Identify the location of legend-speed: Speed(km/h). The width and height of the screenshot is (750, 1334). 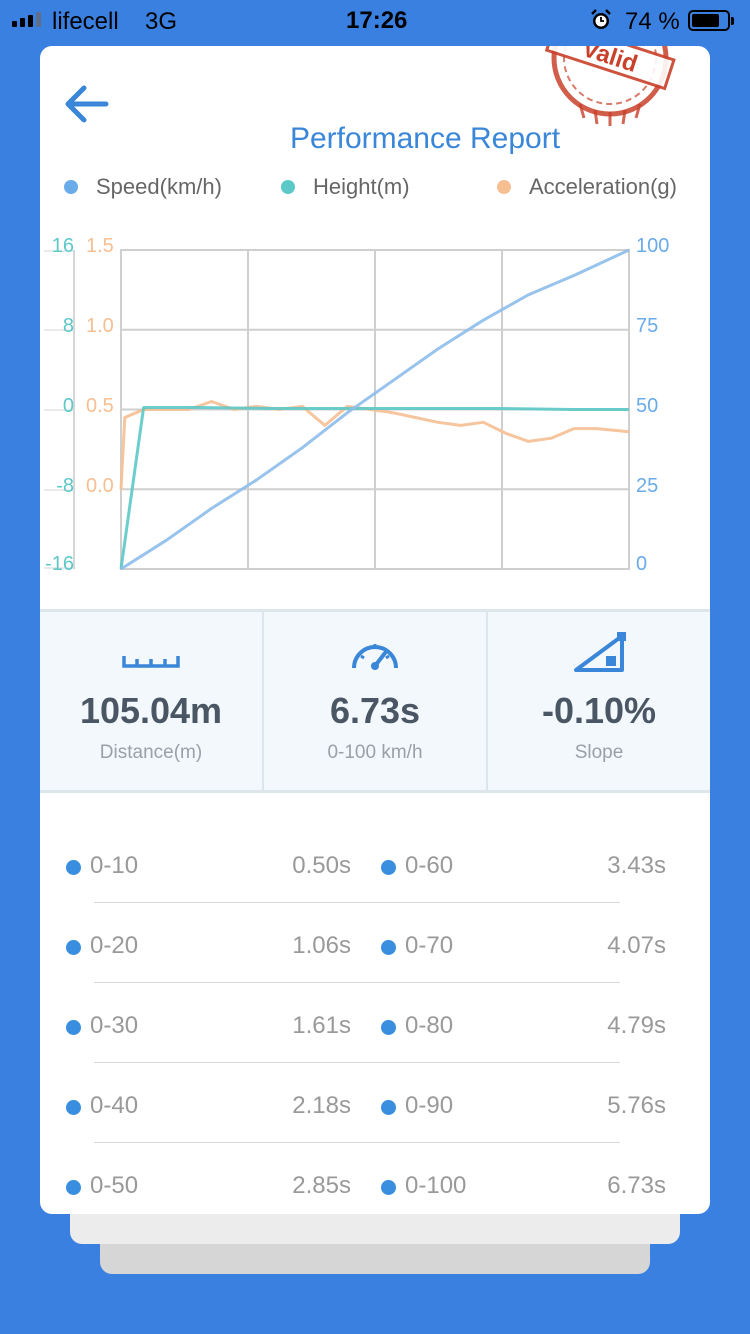
(143, 187).